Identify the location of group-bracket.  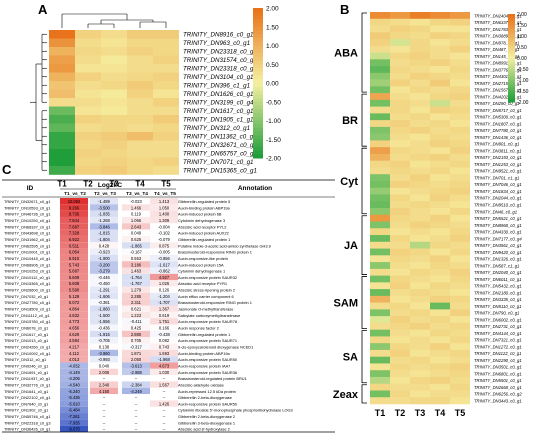
(364, 357).